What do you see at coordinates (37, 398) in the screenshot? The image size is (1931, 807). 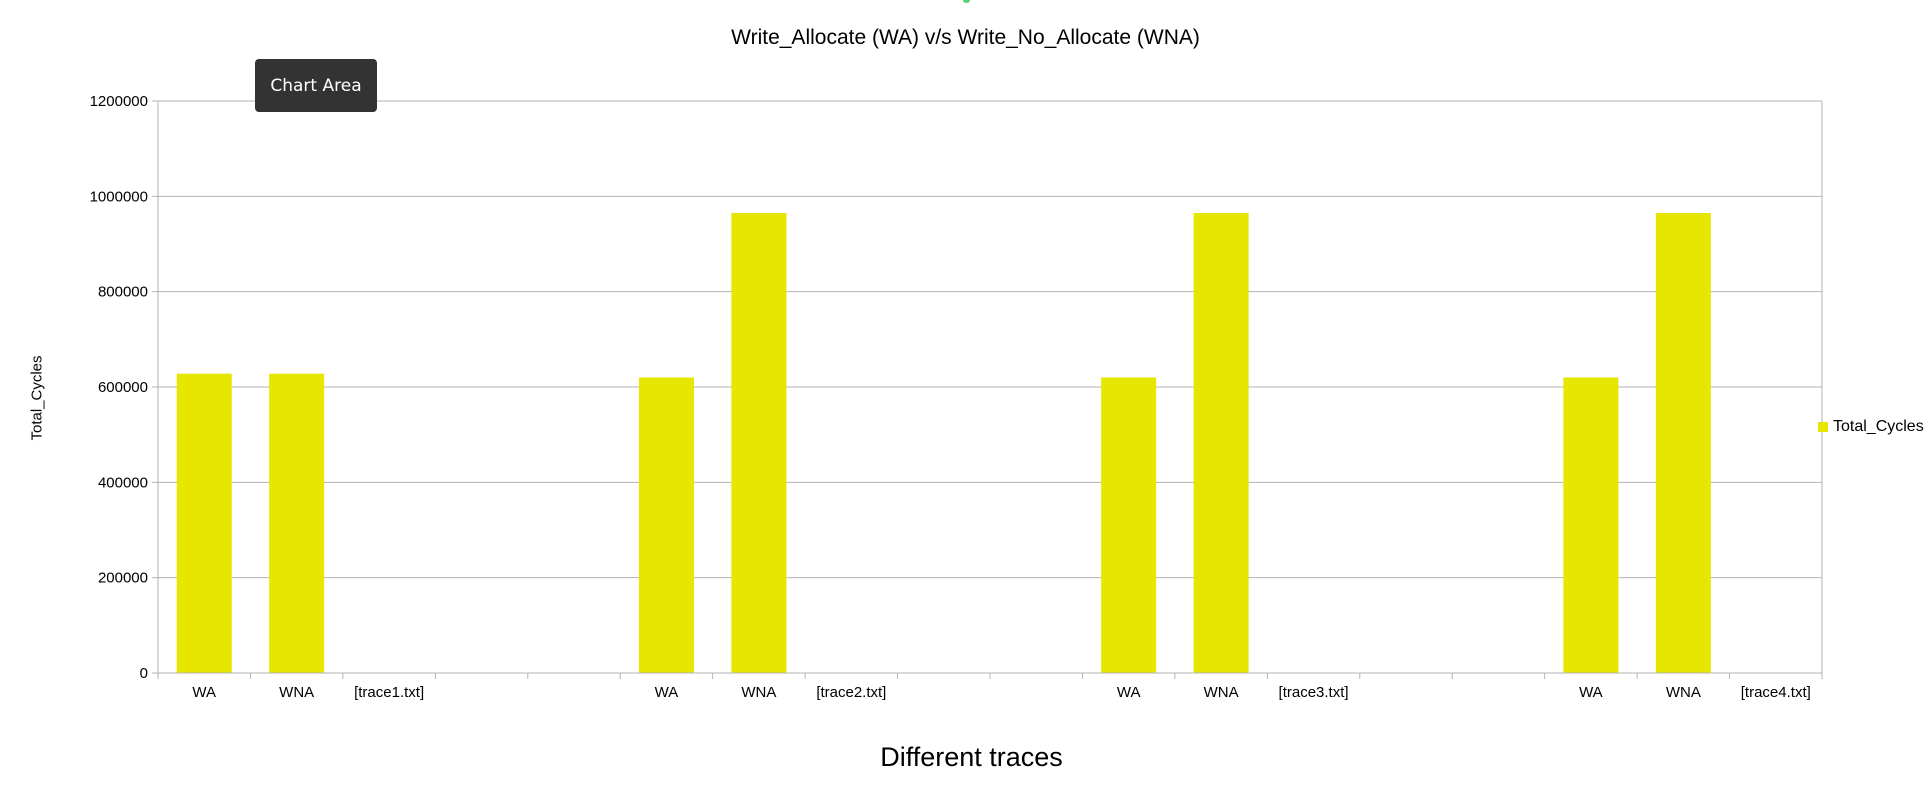 I see `y-axis-label: Total_Cycles` at bounding box center [37, 398].